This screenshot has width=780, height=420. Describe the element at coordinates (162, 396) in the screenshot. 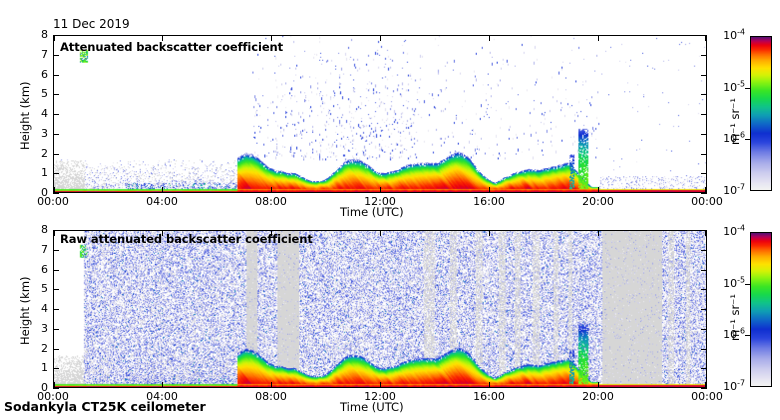

I see `x-tick-label-1-1: 04:00` at that location.